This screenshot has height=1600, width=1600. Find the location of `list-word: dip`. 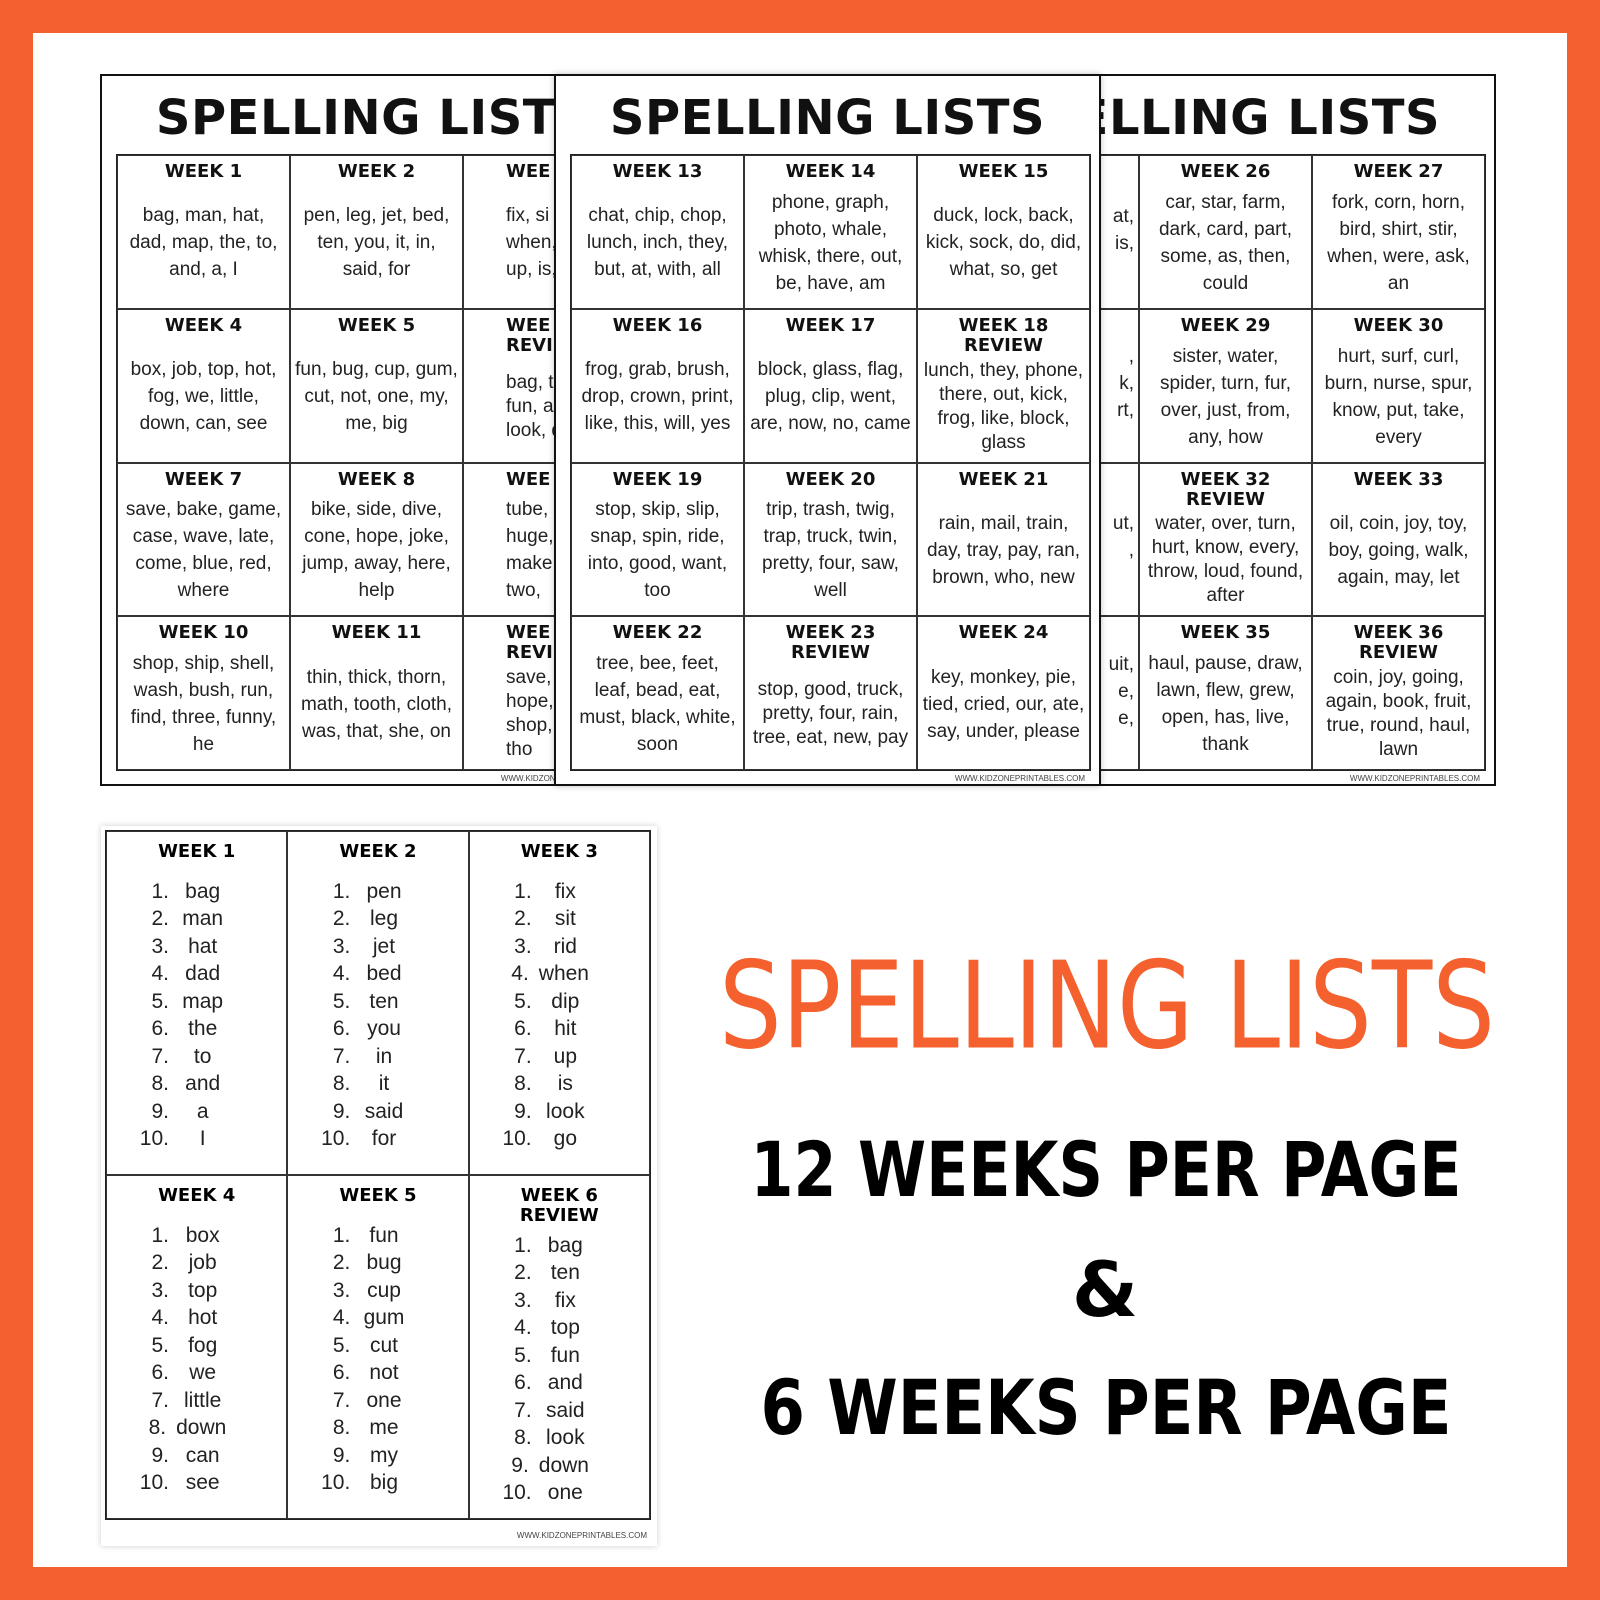

list-word: dip is located at coordinates (565, 1001).